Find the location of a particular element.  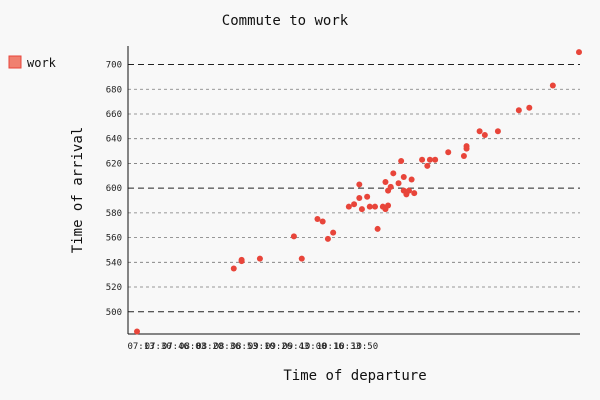

x-axis-label: Time of departure is located at coordinates (354, 376).